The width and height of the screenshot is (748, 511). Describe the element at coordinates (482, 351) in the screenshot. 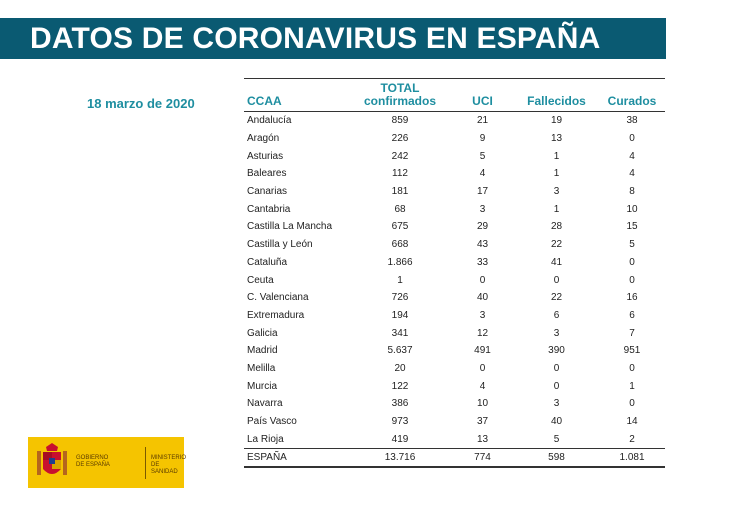

I see `cell-uci: 491` at that location.